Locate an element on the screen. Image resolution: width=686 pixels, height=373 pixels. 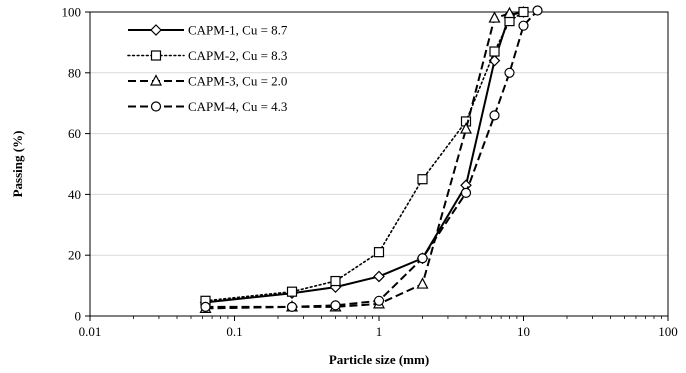
legend-item-3: CAPM-3, Cu = 2.0 is located at coordinates (207, 81).